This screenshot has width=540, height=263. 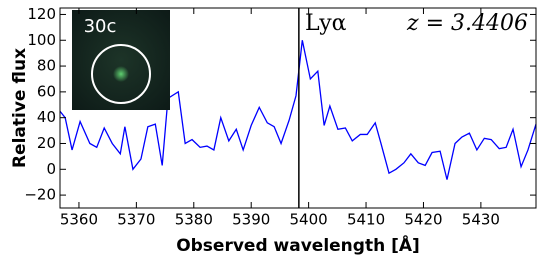 What do you see at coordinates (194, 220) in the screenshot?
I see `x-tick-label: 5380` at bounding box center [194, 220].